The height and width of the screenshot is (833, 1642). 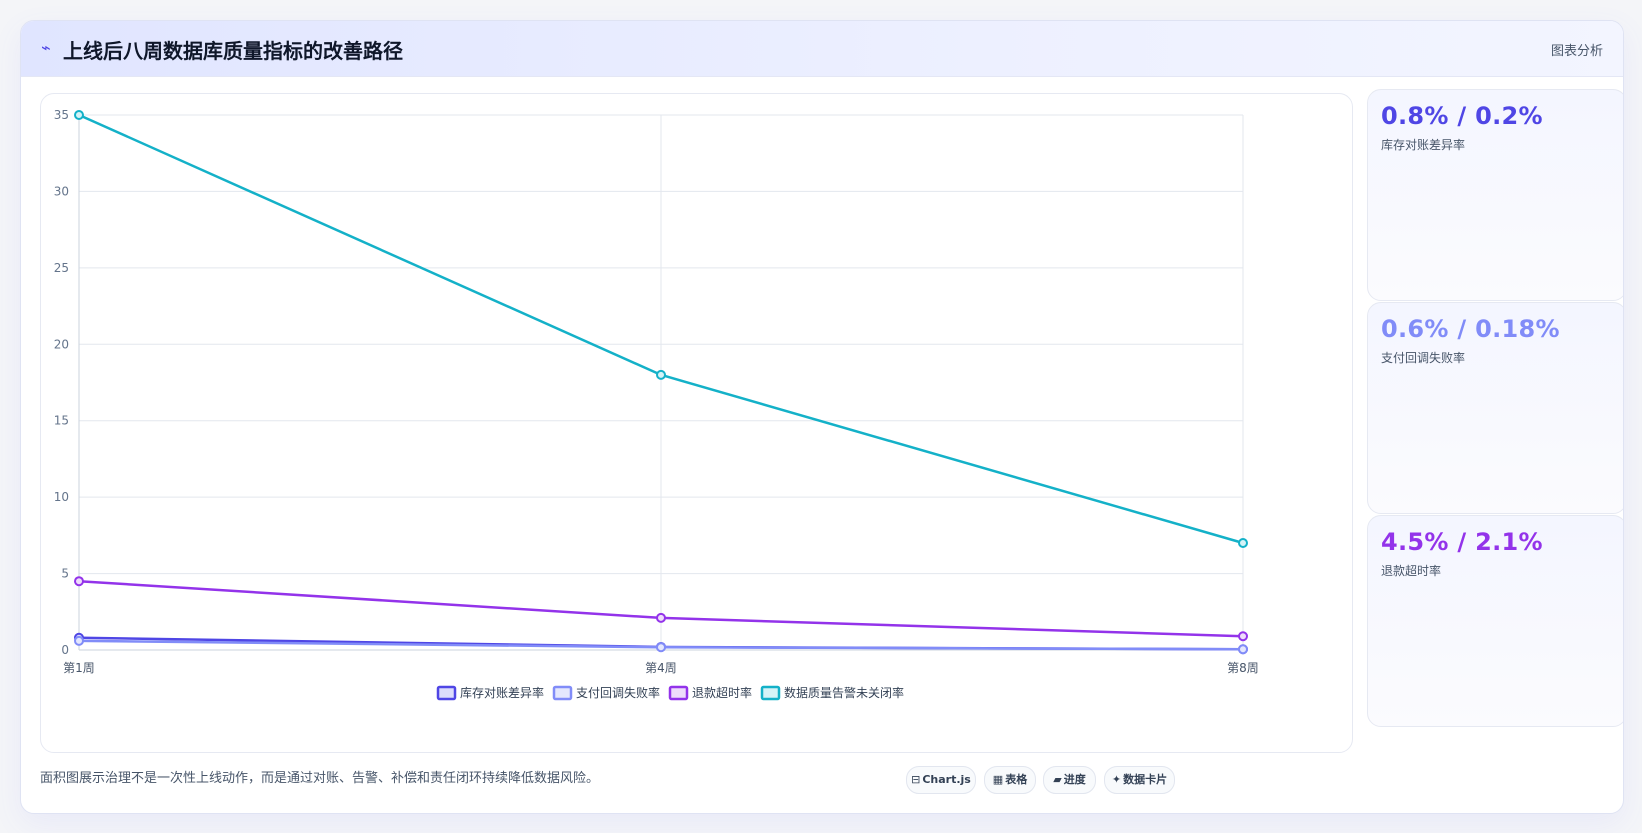 I want to click on metric-label: 退款超时率, so click(x=1411, y=571).